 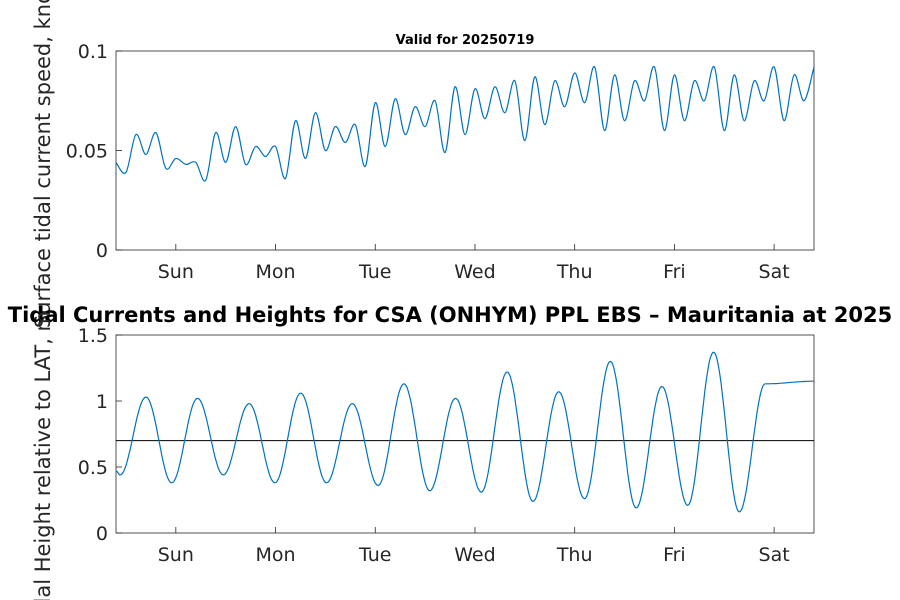 What do you see at coordinates (474, 555) in the screenshot?
I see `height-x-tick-label: Wed` at bounding box center [474, 555].